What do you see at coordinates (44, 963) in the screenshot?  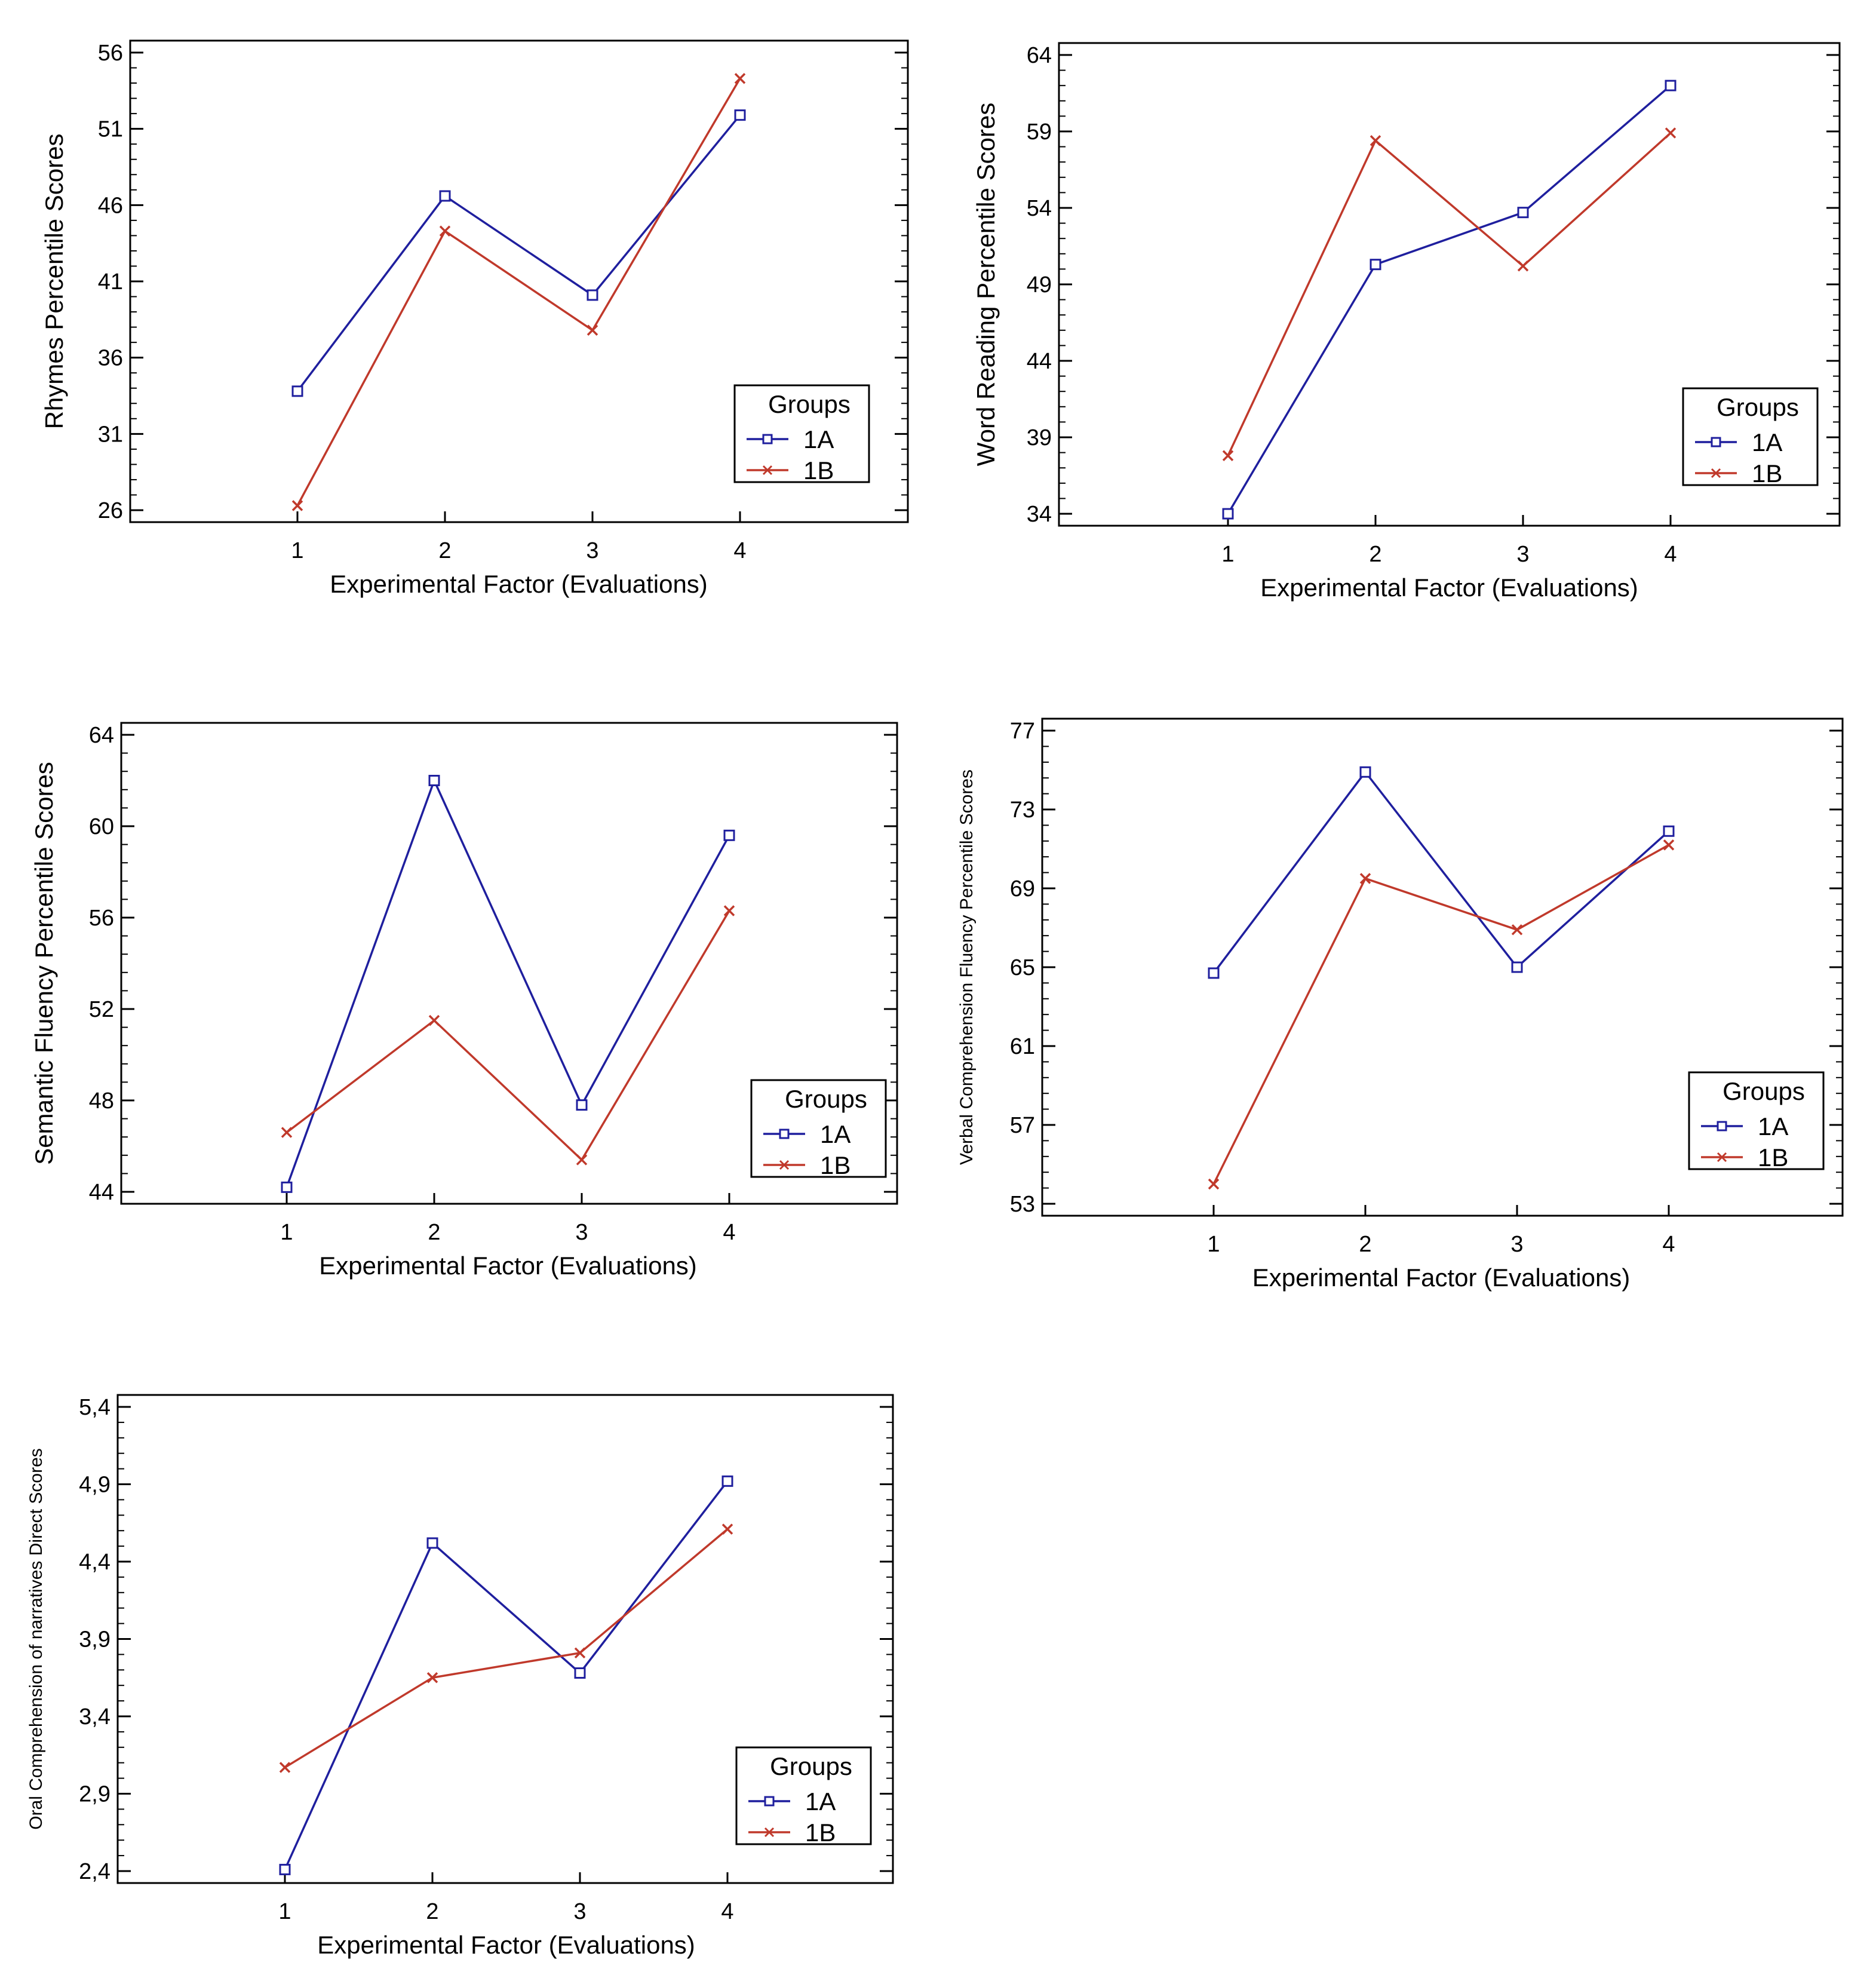 I see `y-axis-label: Semantic Fluency Percentile Scores` at bounding box center [44, 963].